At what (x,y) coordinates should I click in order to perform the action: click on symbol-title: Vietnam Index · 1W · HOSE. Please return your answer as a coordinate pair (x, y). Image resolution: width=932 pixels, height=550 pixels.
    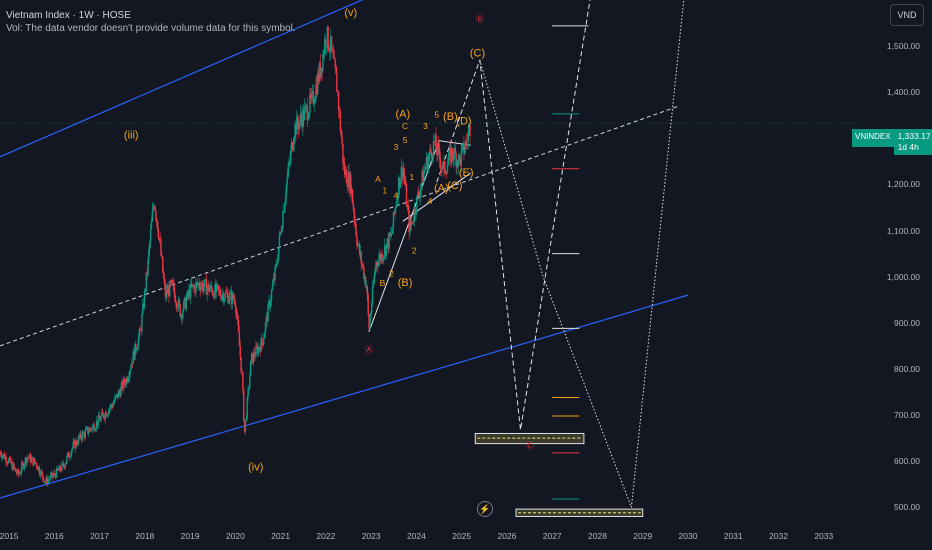
    Looking at the image, I should click on (68, 15).